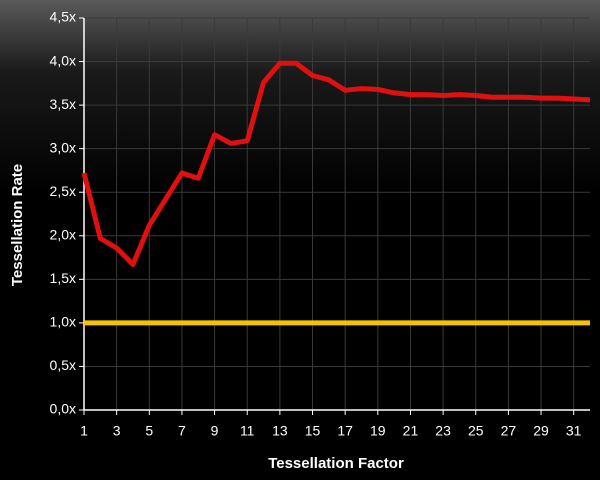  What do you see at coordinates (247, 431) in the screenshot?
I see `x-tick-label: 11` at bounding box center [247, 431].